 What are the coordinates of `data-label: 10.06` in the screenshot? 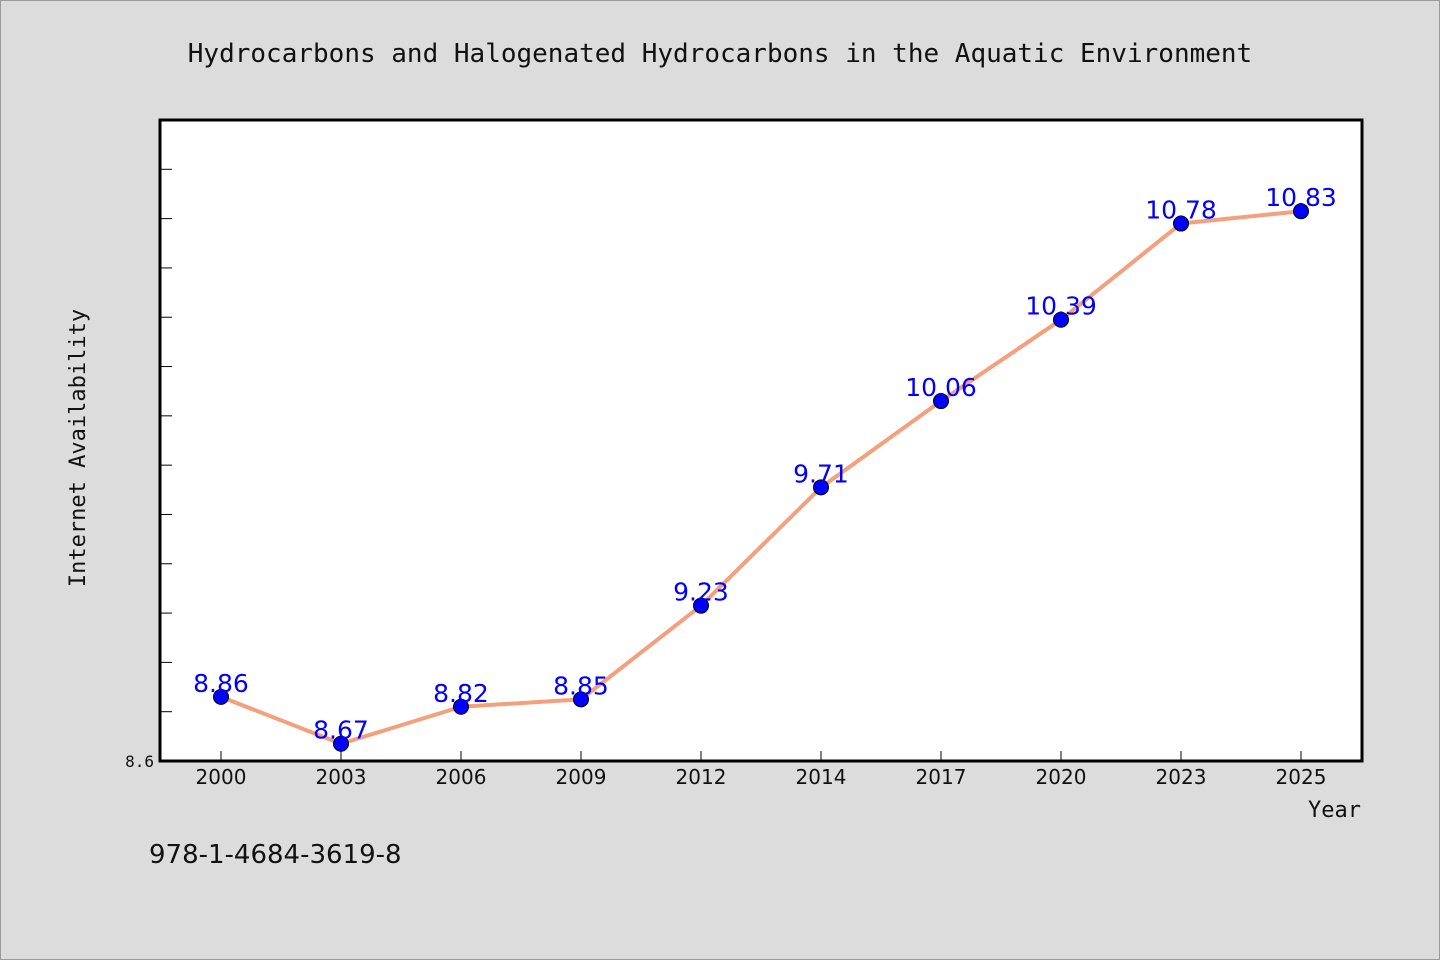 It's located at (941, 387).